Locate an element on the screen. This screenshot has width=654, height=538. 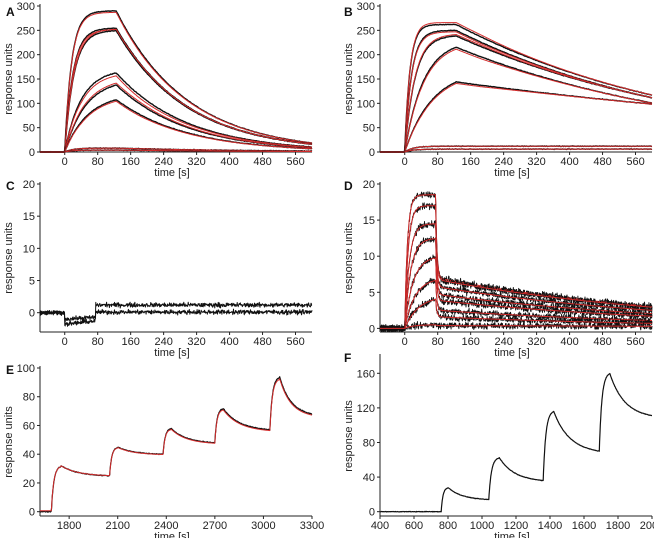
y-tick-label: 40 is located at coordinates (369, 478).